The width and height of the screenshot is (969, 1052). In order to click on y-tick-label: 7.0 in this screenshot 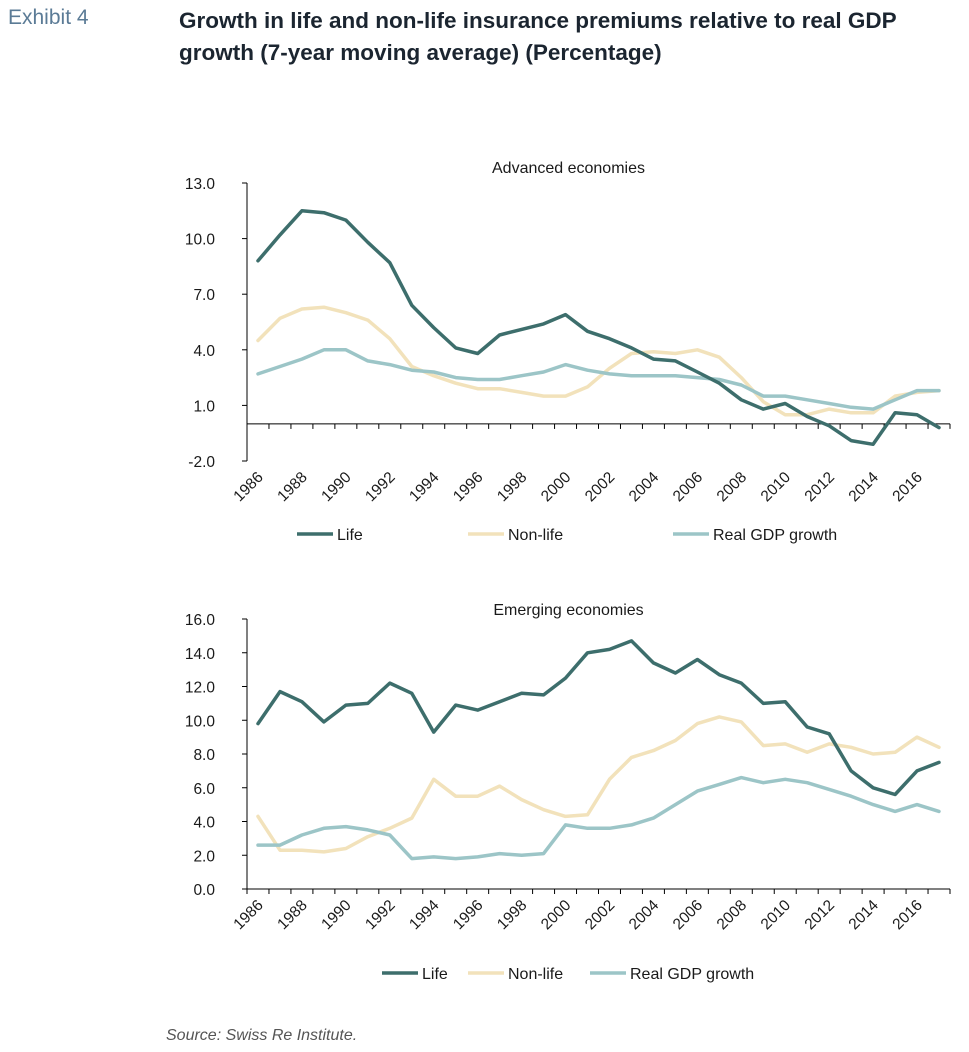, I will do `click(204, 295)`.